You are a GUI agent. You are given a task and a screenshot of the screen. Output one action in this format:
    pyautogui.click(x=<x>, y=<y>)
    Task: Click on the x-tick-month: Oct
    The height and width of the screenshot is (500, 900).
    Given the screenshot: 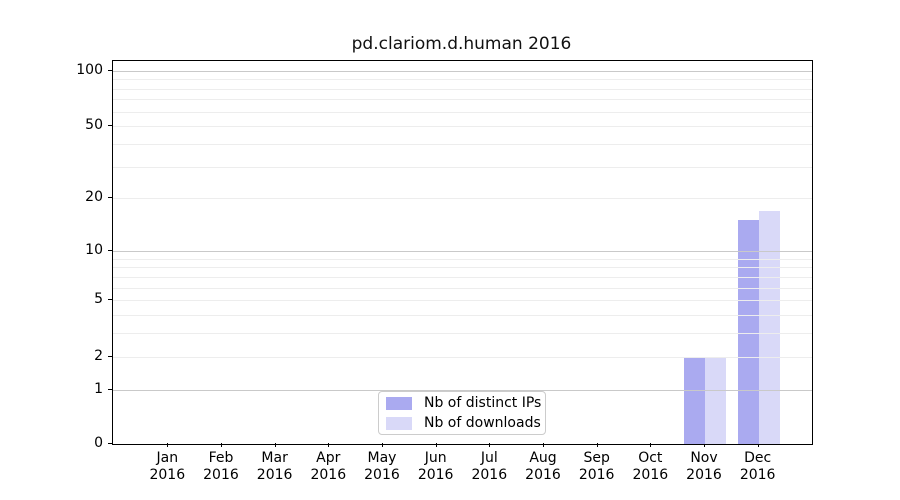 What is the action you would take?
    pyautogui.click(x=650, y=458)
    